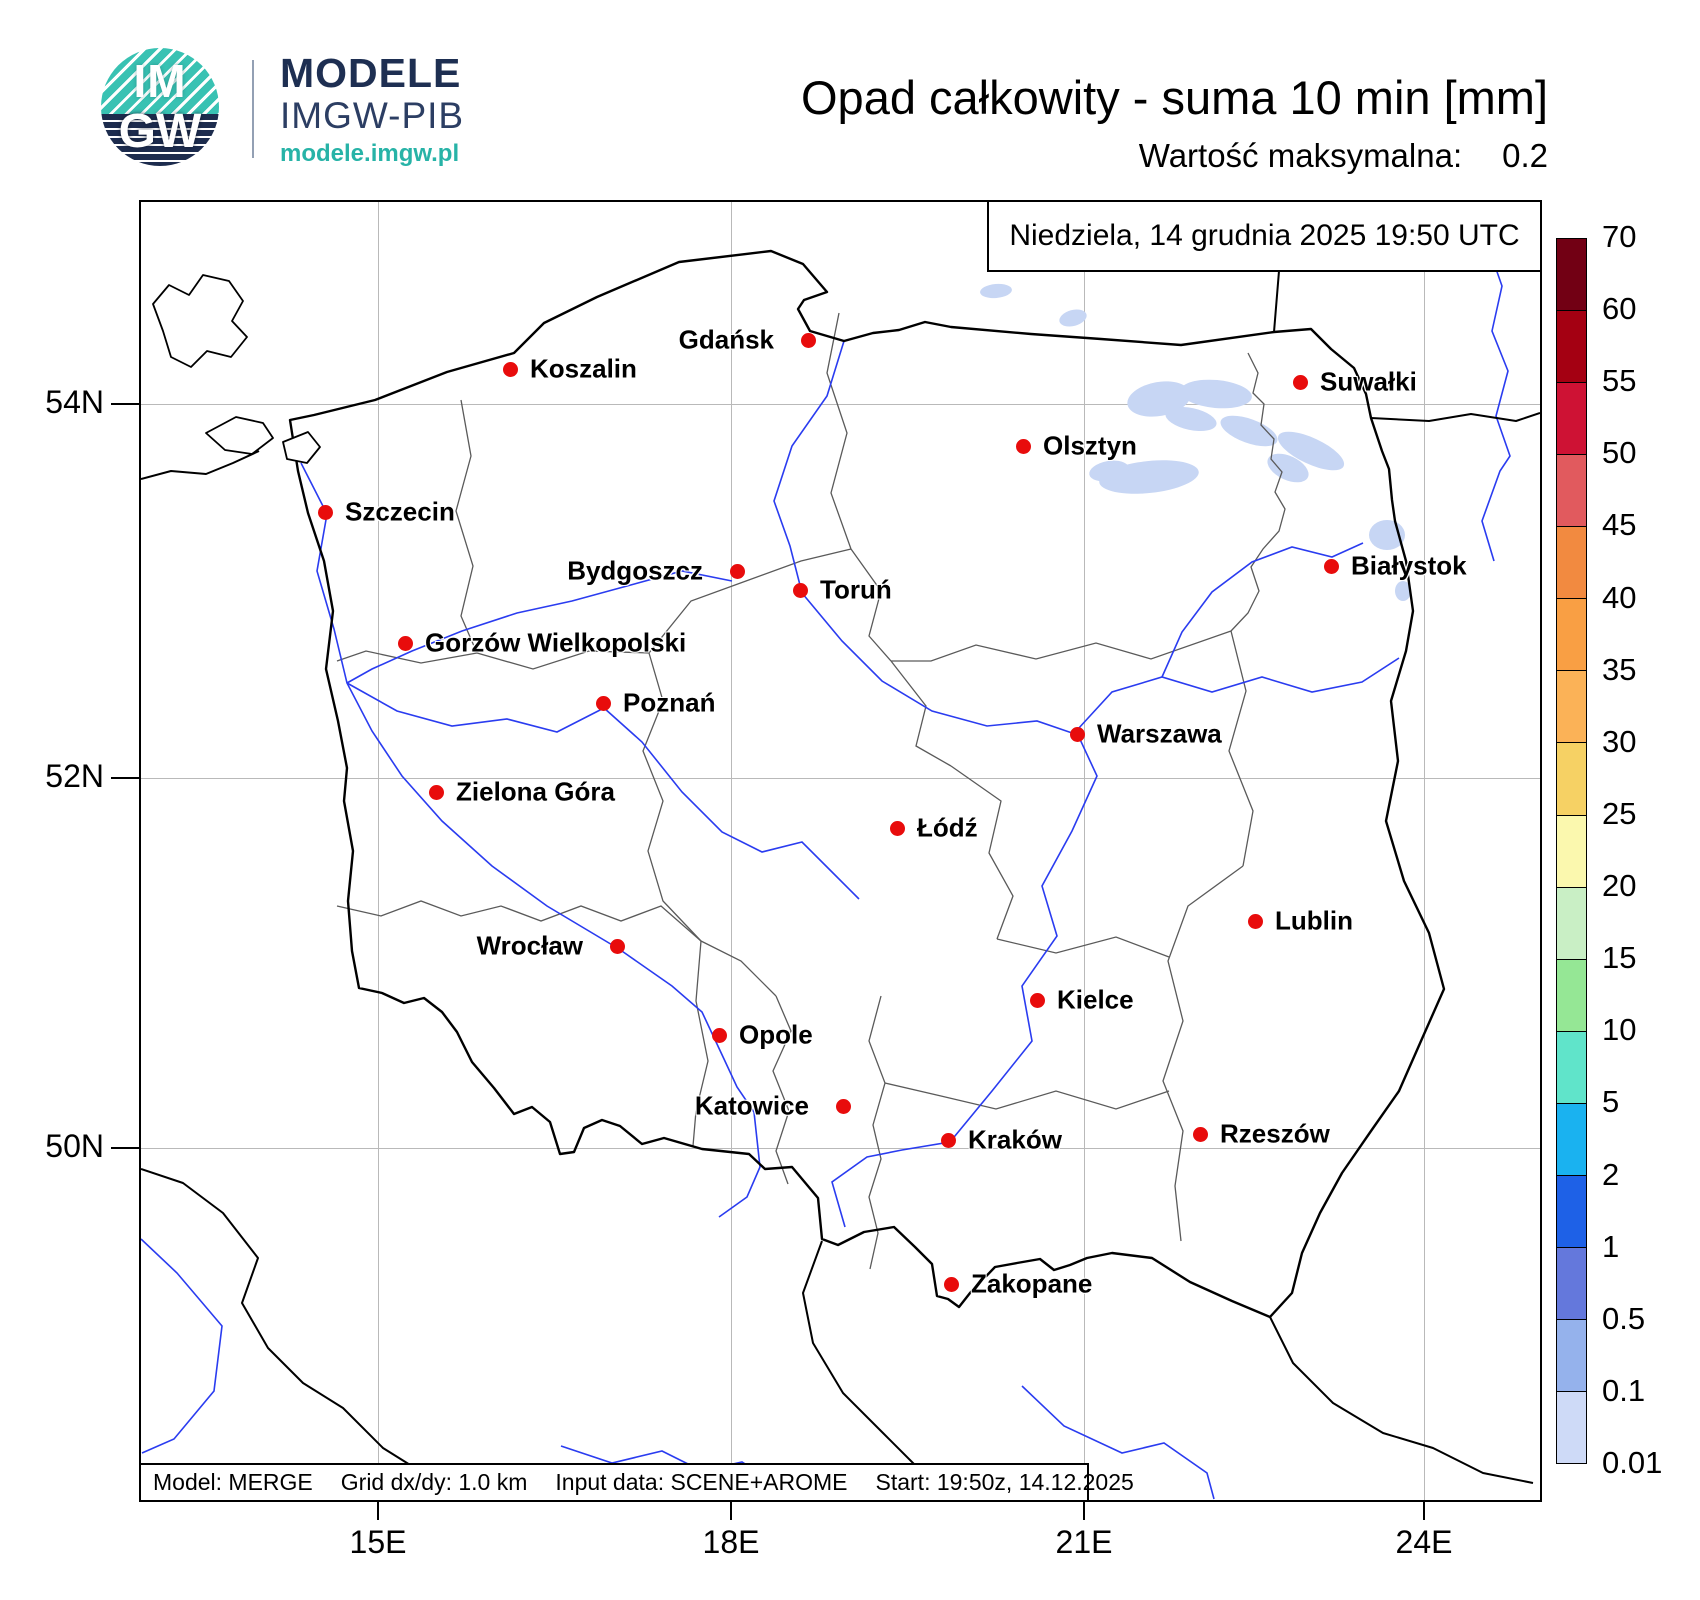 The width and height of the screenshot is (1700, 1600). Describe the element at coordinates (1300, 155) in the screenshot. I see `max-value-label: Wartość maksymalna:` at that location.